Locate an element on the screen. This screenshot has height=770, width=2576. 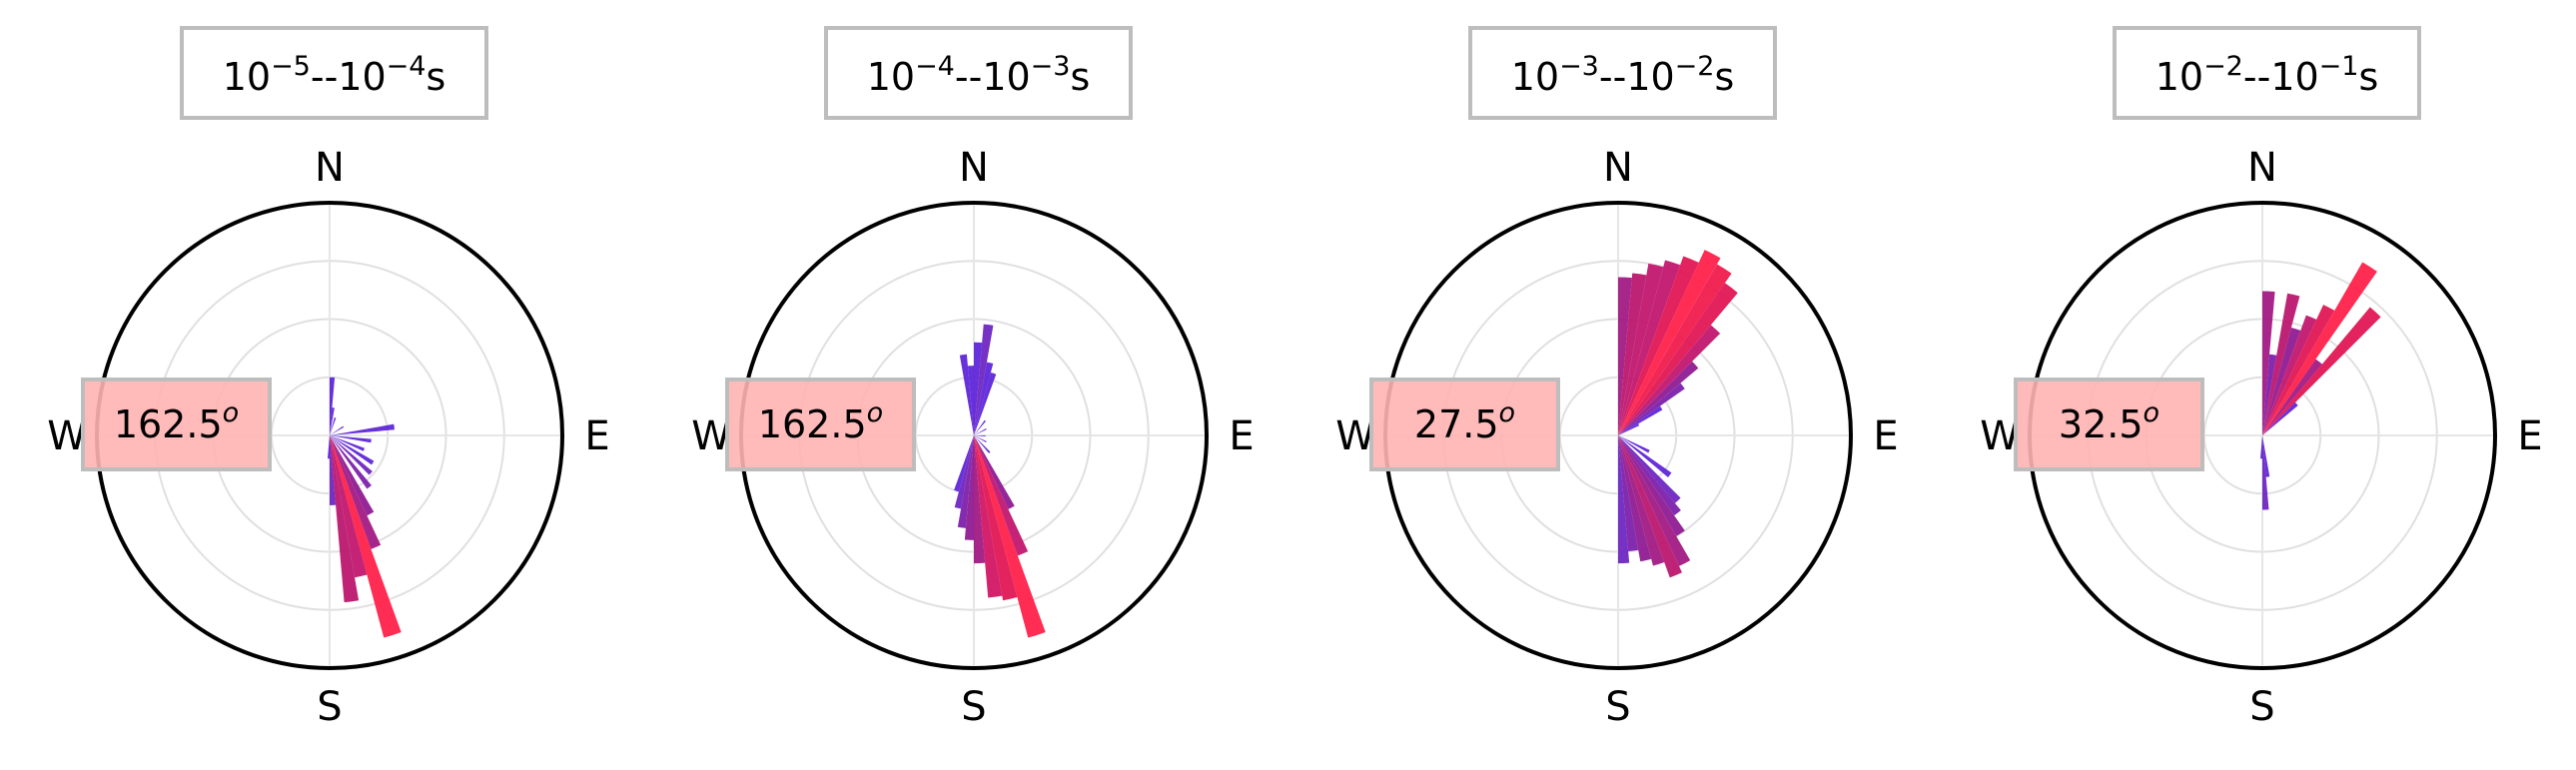
bar-112.5 is located at coordinates (348, 443).